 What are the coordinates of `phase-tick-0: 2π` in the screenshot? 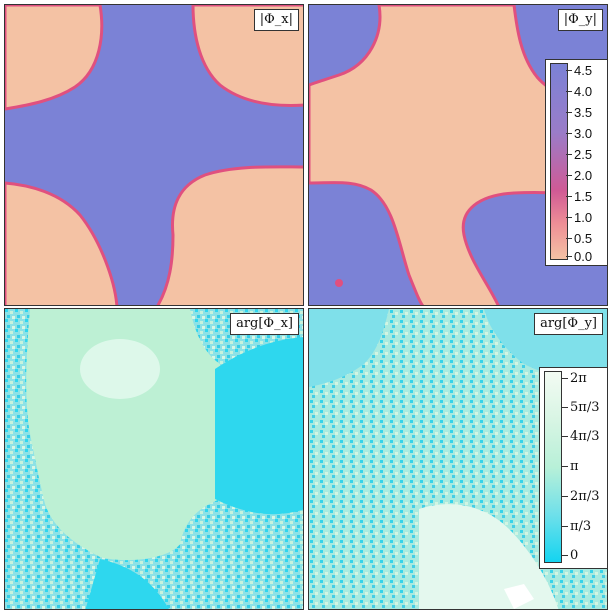 It's located at (574, 378).